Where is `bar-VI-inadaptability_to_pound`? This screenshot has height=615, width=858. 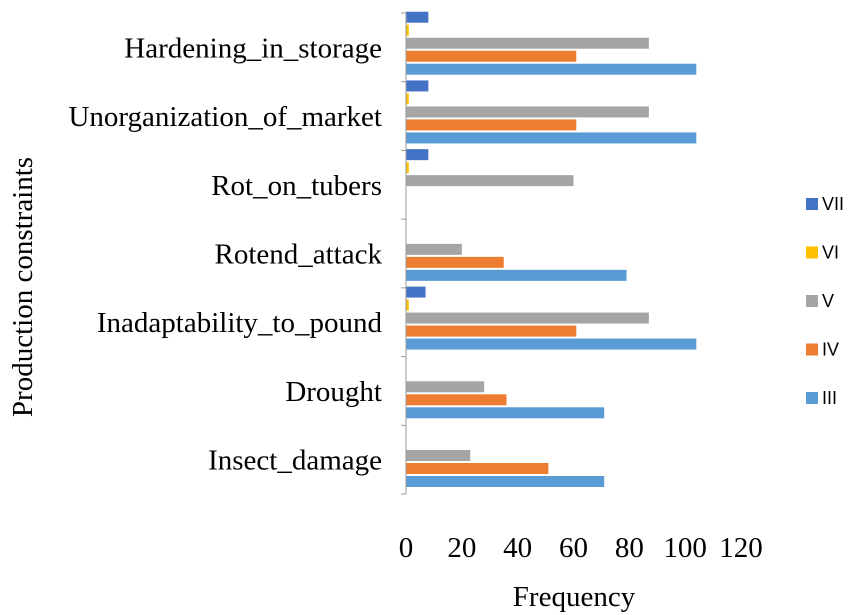 bar-VI-inadaptability_to_pound is located at coordinates (407, 305).